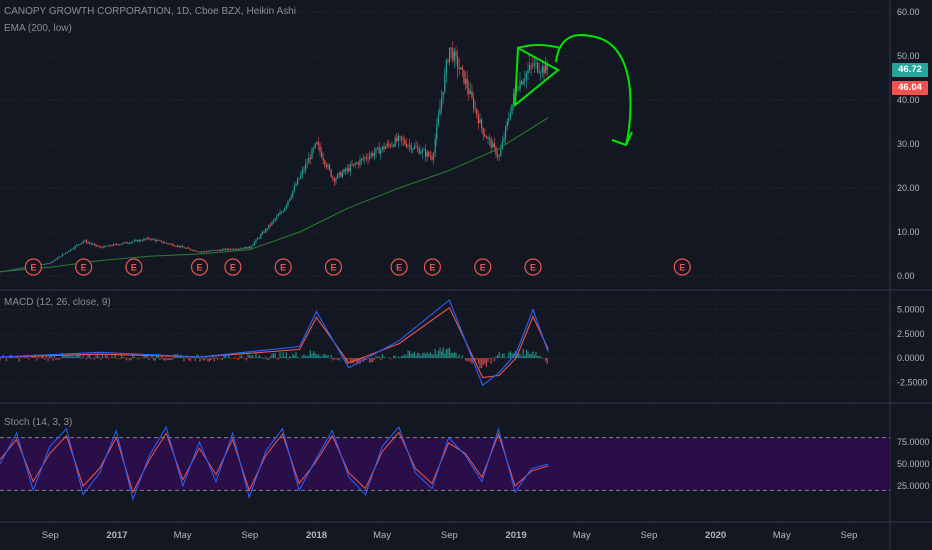  Describe the element at coordinates (249, 535) in the screenshot. I see `time-tick-label: Sep` at that location.